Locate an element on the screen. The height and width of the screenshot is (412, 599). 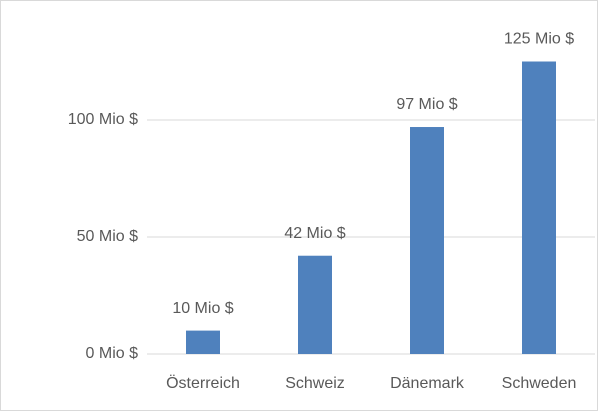
y-tick-label: 100 Mio $ is located at coordinates (103, 119).